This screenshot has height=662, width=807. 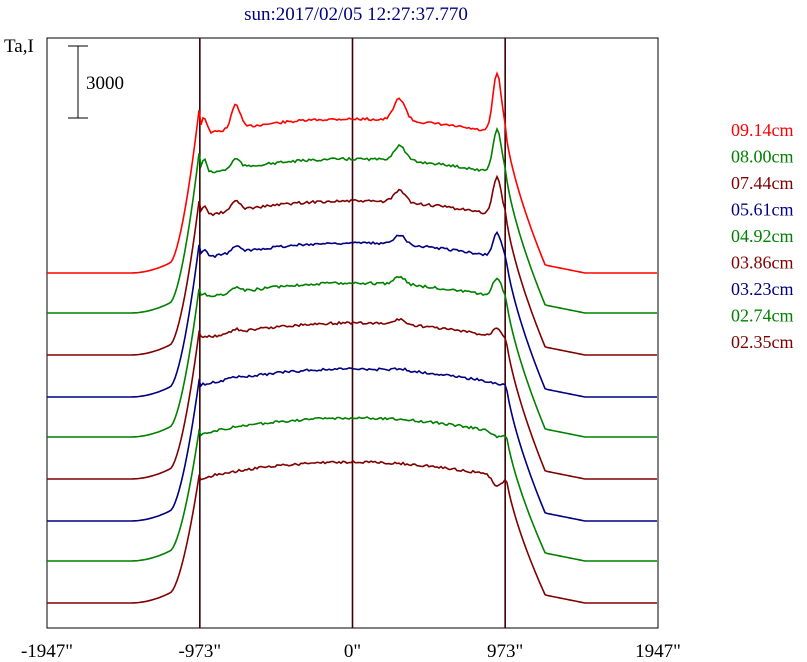 I want to click on x-tick-label-2: 0", so click(x=352, y=651).